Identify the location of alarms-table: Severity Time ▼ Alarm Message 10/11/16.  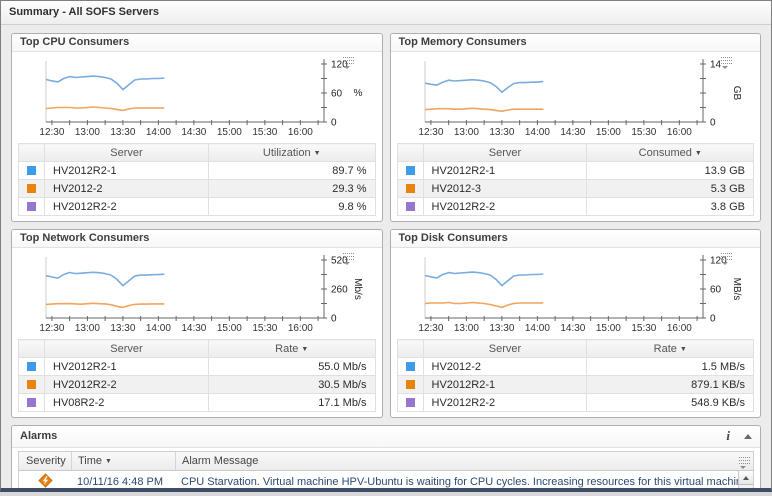
(386, 469).